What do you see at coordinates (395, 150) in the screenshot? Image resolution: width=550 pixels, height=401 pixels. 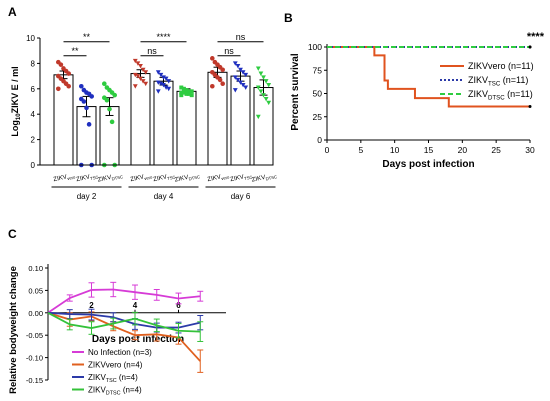 I see `b-x-tick-label: 10` at bounding box center [395, 150].